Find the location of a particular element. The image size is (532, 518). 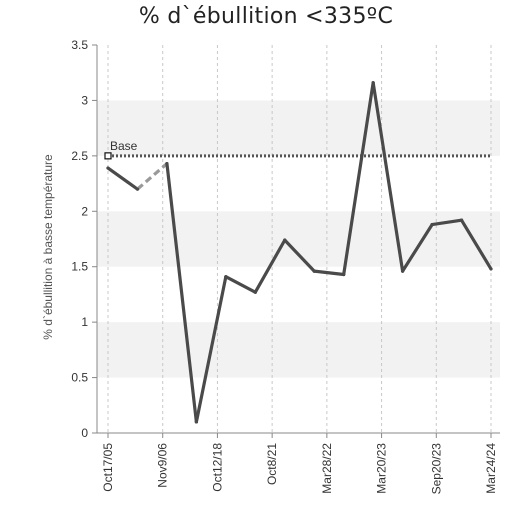

x-tick-label: Oct17/05 is located at coordinates (108, 467).